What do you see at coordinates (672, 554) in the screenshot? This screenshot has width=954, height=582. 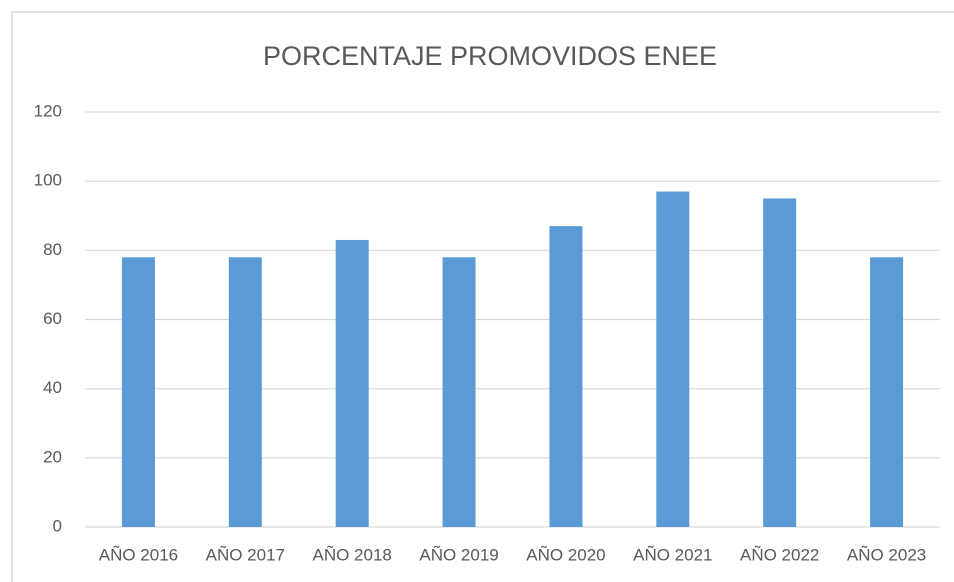 I see `x-tick-label: AÑO 2021` at bounding box center [672, 554].